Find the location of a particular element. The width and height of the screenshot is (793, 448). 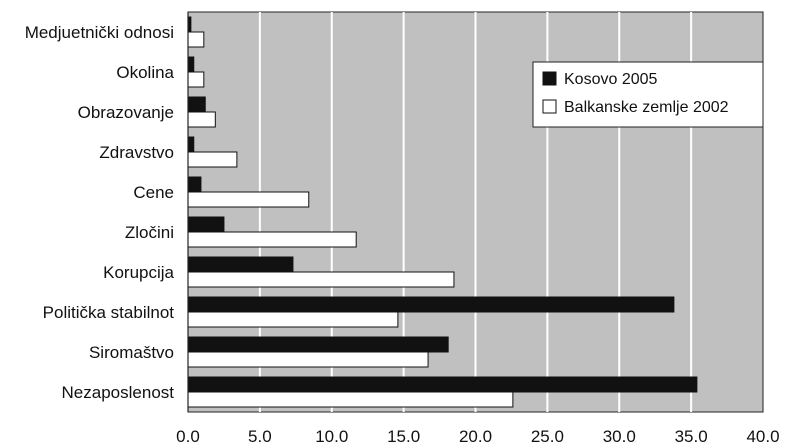

legend-label-kosovo: Kosovo 2005 is located at coordinates (611, 79).